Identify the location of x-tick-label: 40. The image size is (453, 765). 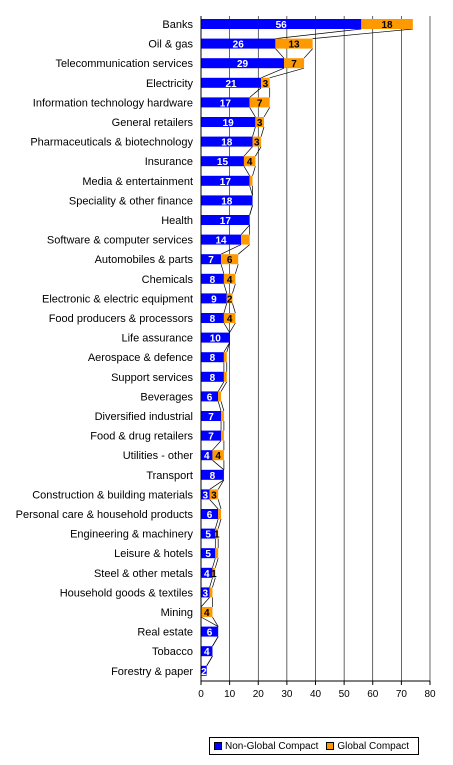
(316, 694).